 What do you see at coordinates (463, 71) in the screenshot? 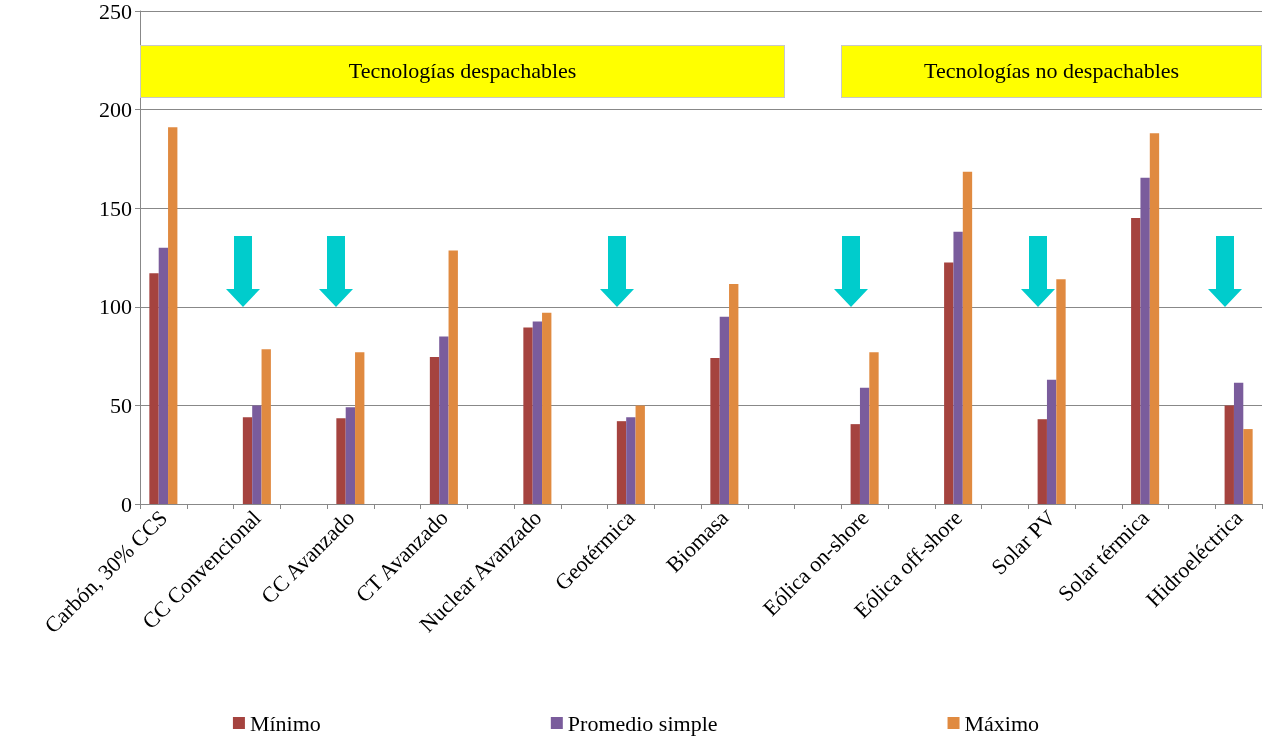
I see `banner: Tecnologías despachables` at bounding box center [463, 71].